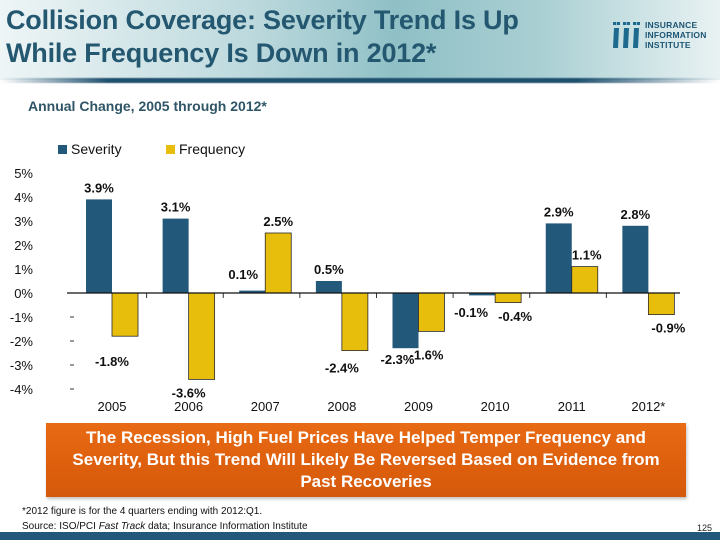  What do you see at coordinates (112, 406) in the screenshot?
I see `x-tick-label: 2005` at bounding box center [112, 406].